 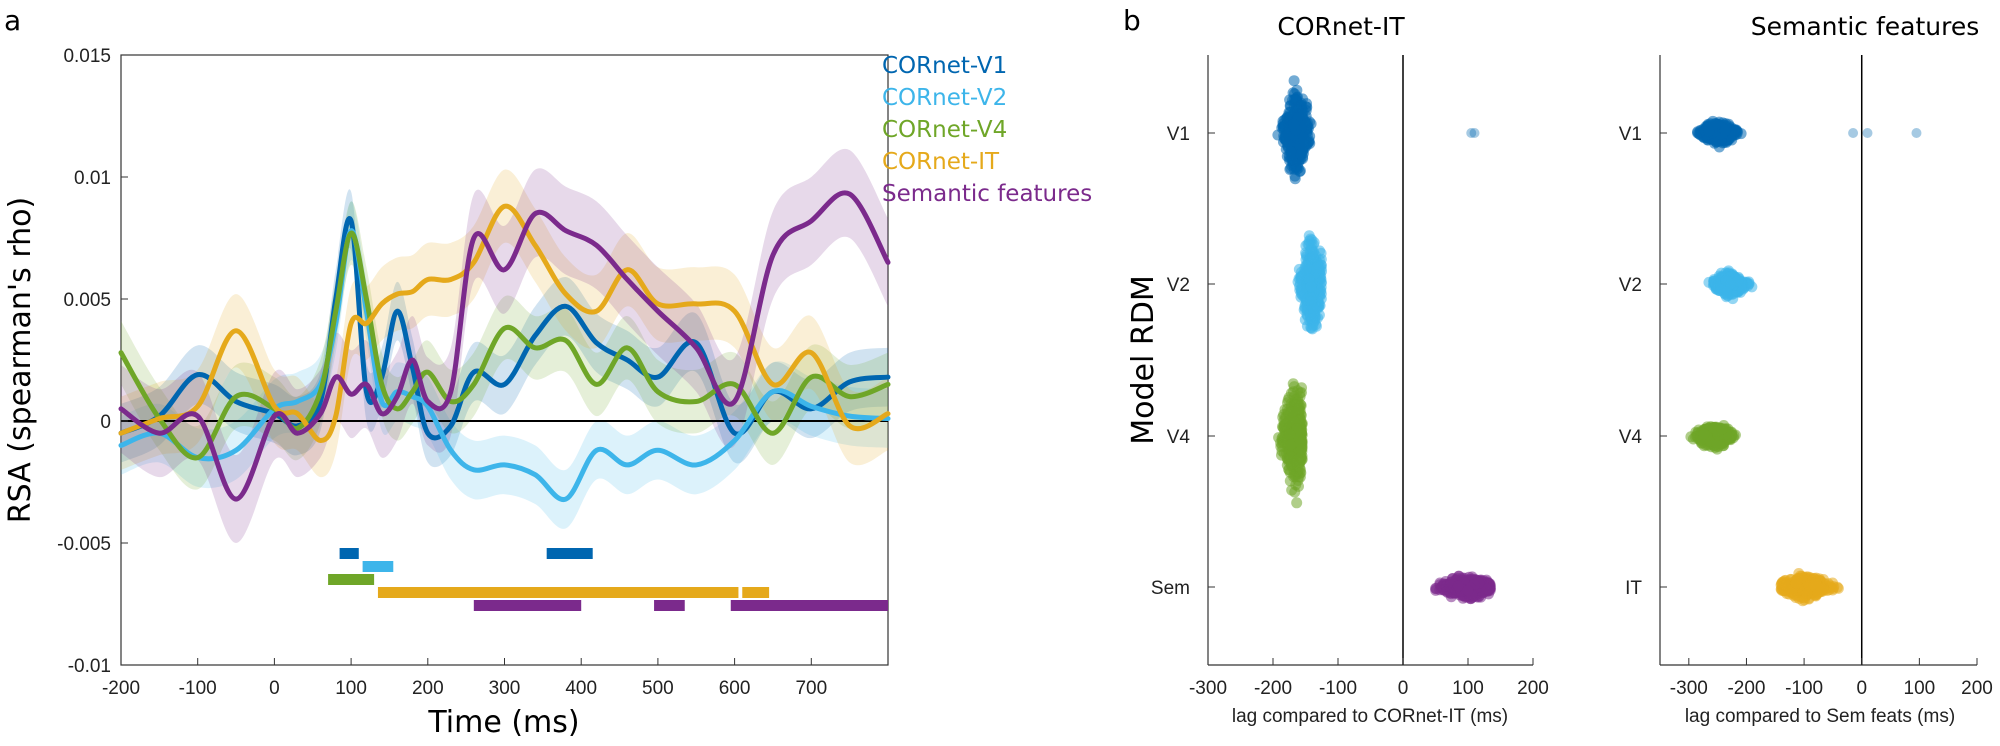 What do you see at coordinates (658, 688) in the screenshot?
I see `x-tick-label: 500` at bounding box center [658, 688].